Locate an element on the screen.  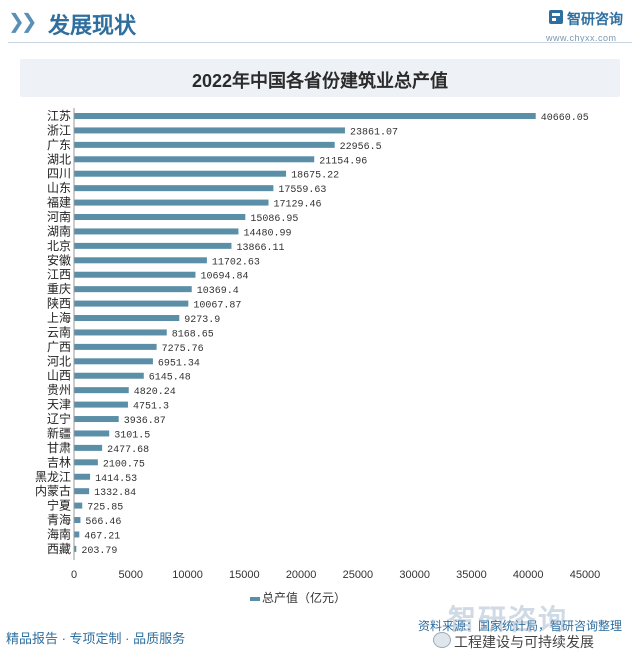
data-label: 10369.4 is located at coordinates (218, 291).